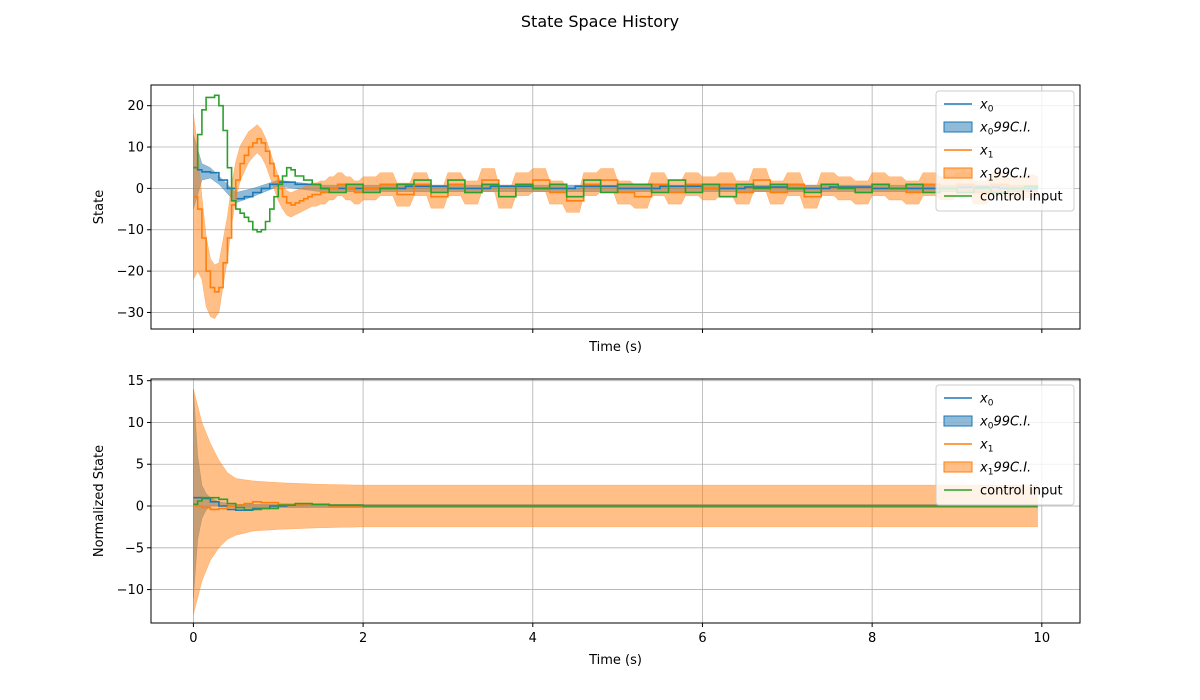  Describe the element at coordinates (130, 313) in the screenshot. I see `y-tick-label: −30` at that location.